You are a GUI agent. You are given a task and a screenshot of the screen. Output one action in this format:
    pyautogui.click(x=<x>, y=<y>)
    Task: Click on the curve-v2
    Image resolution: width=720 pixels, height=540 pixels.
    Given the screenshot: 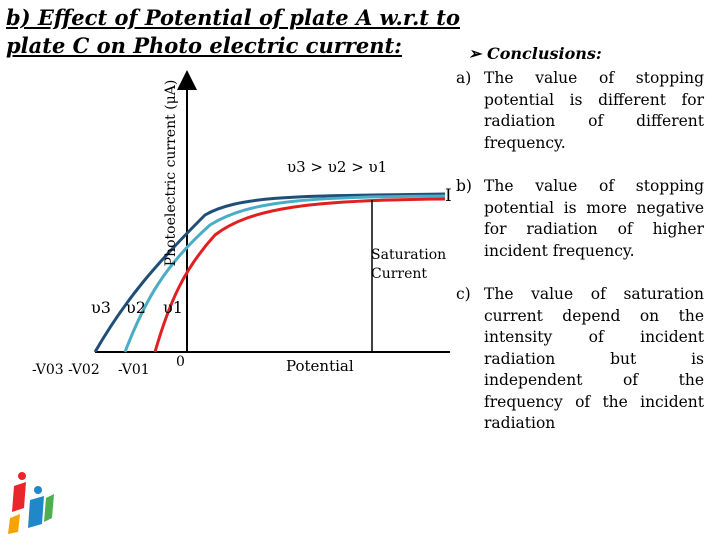 What is the action you would take?
    pyautogui.click(x=284, y=273)
    